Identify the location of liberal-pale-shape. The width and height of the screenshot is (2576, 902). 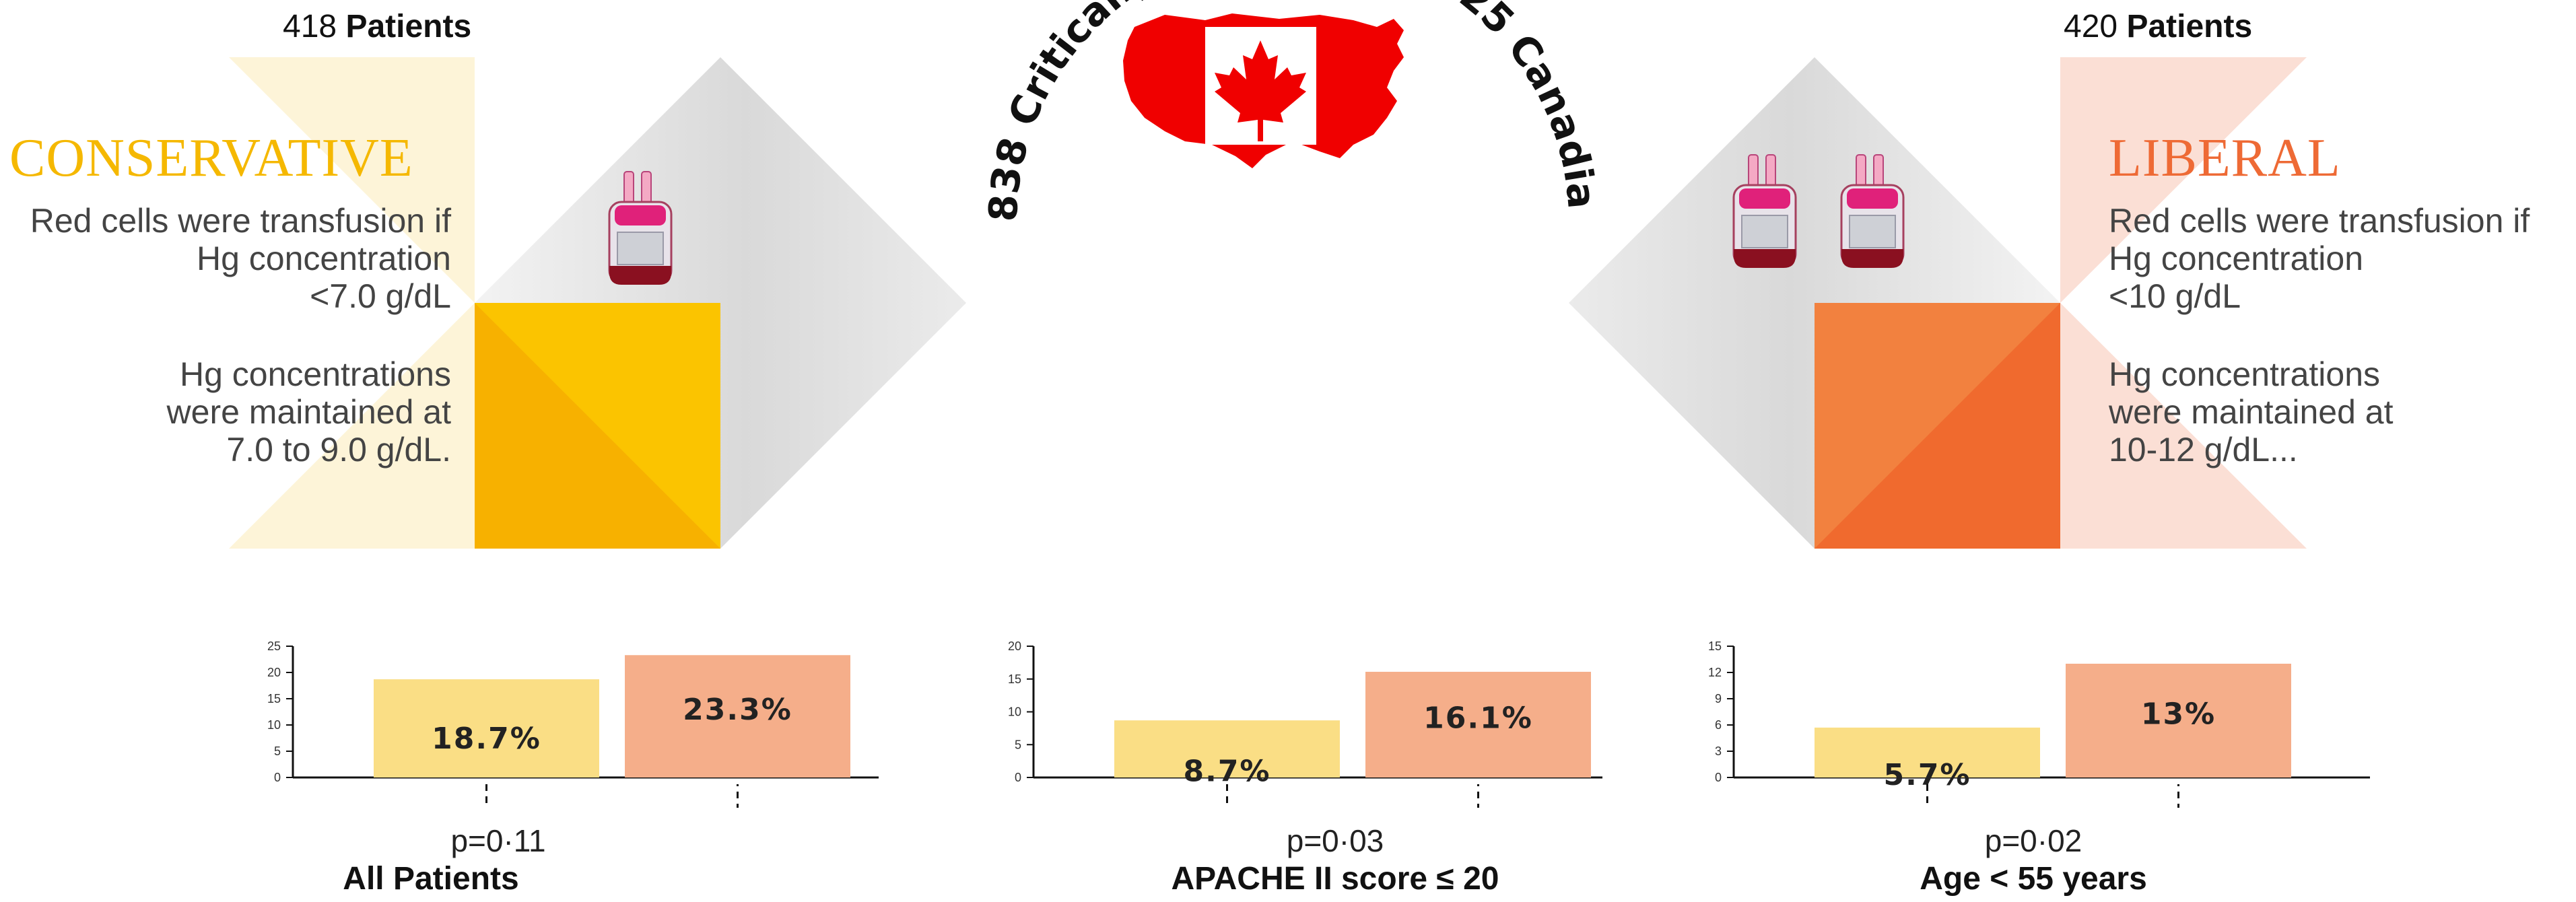
(2183, 303).